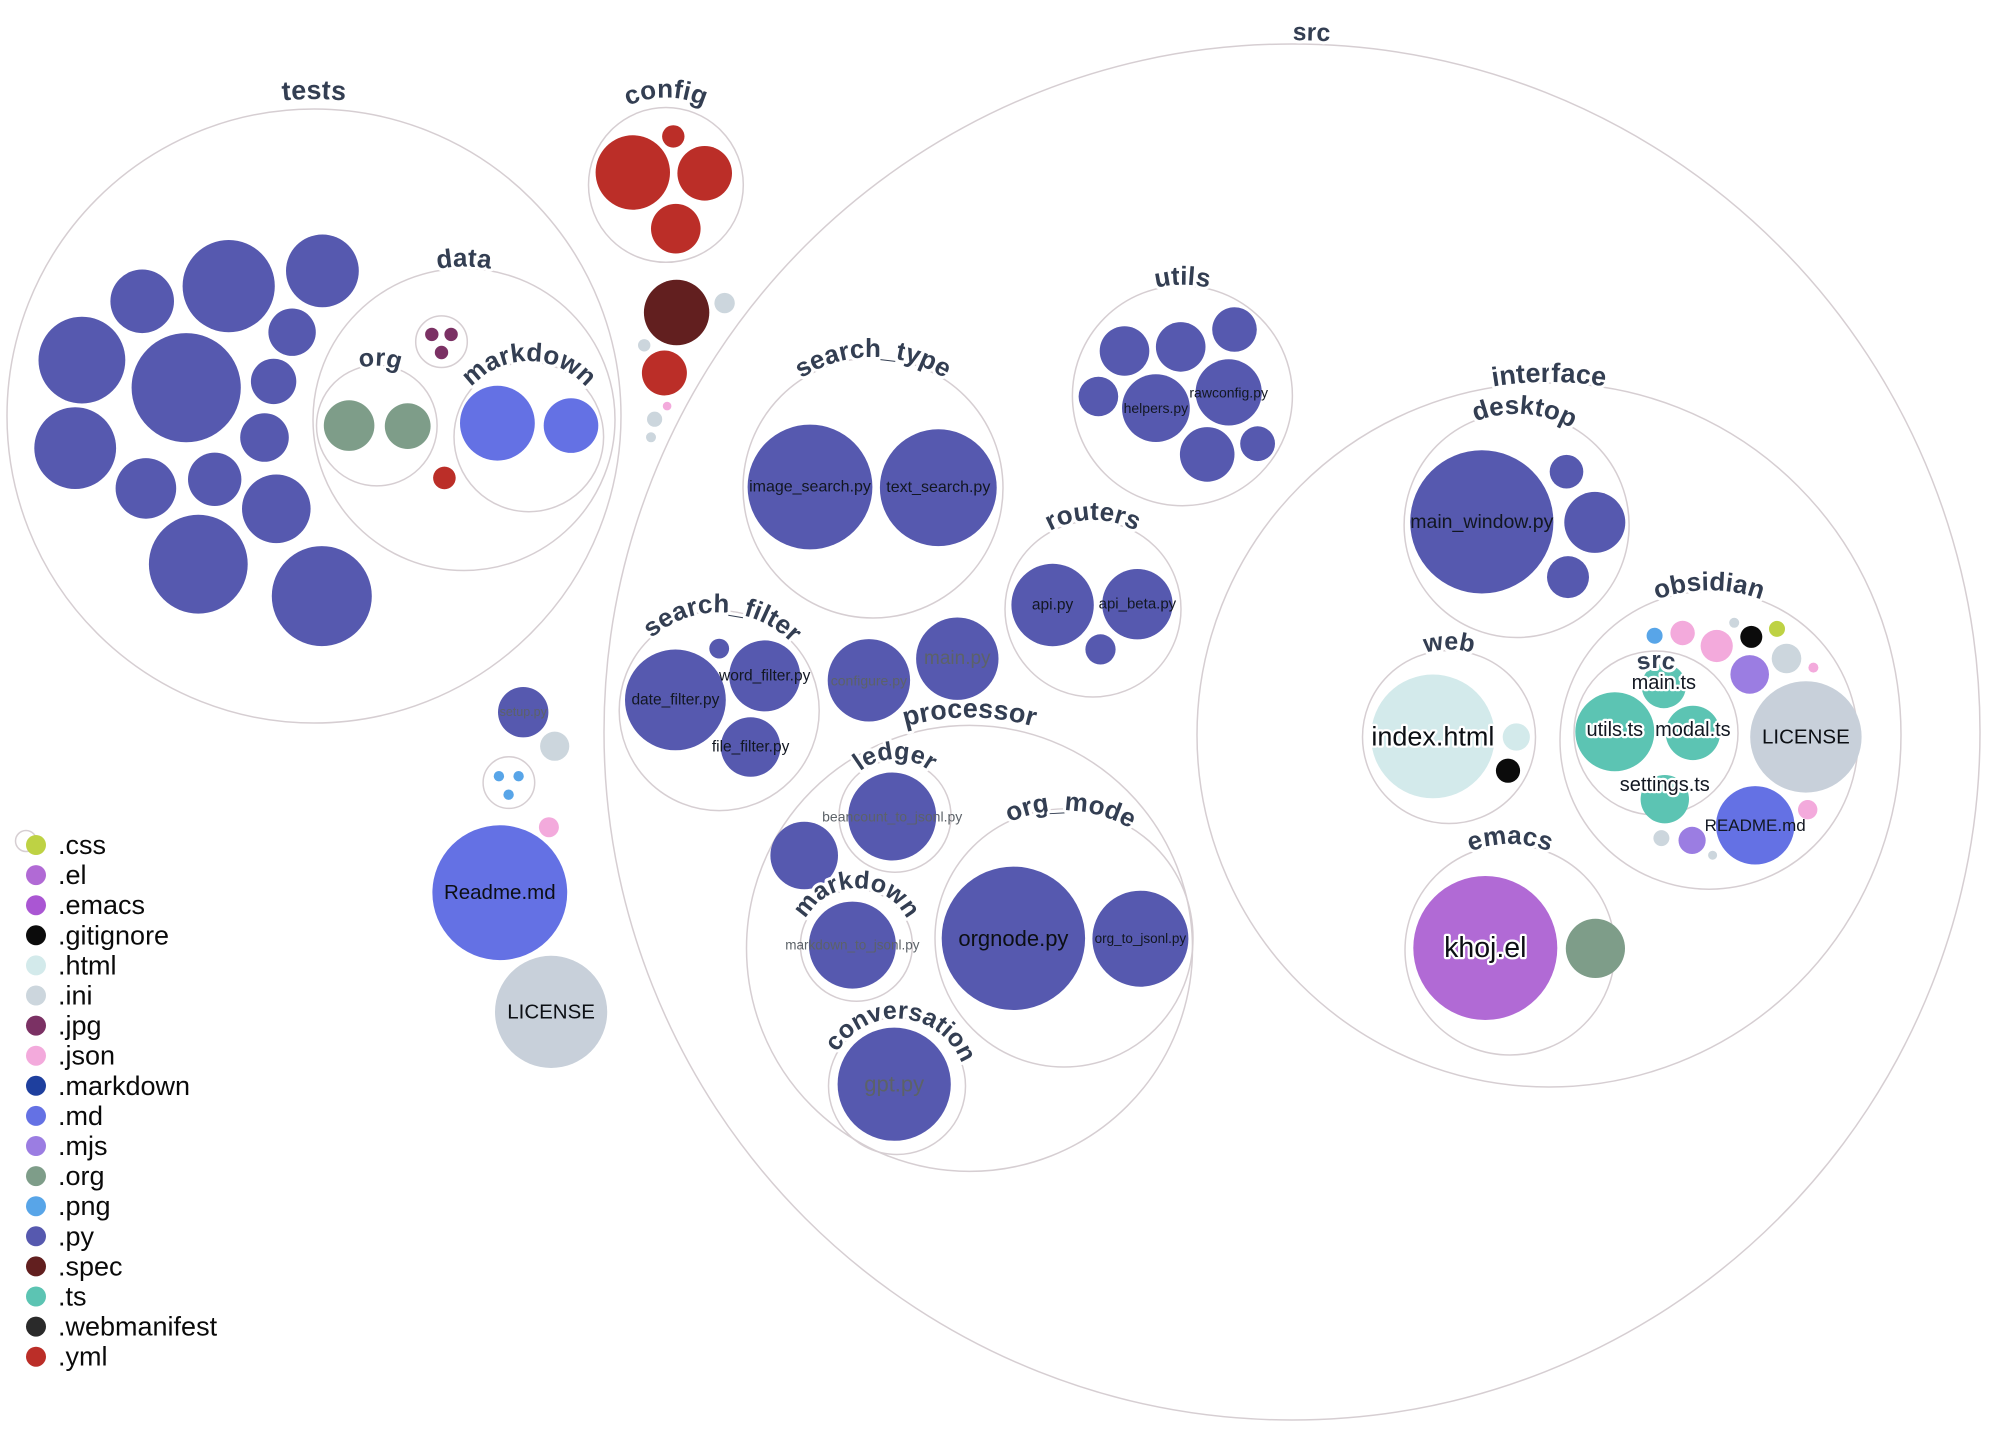 The image size is (1995, 1451). Describe the element at coordinates (83, 1146) in the screenshot. I see `svg-text: .mjs` at that location.